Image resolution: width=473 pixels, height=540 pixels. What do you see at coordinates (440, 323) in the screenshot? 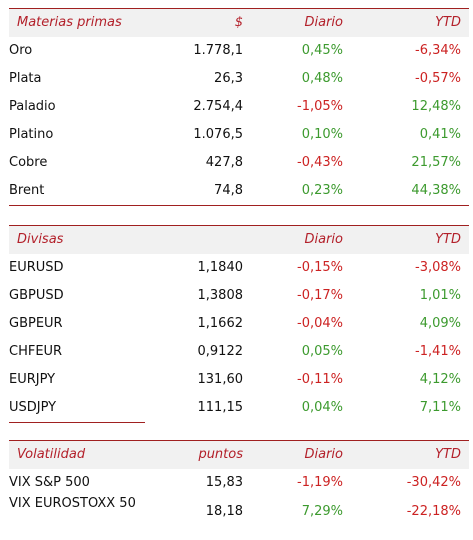
I see `row-ytd: 4,09%` at bounding box center [440, 323].